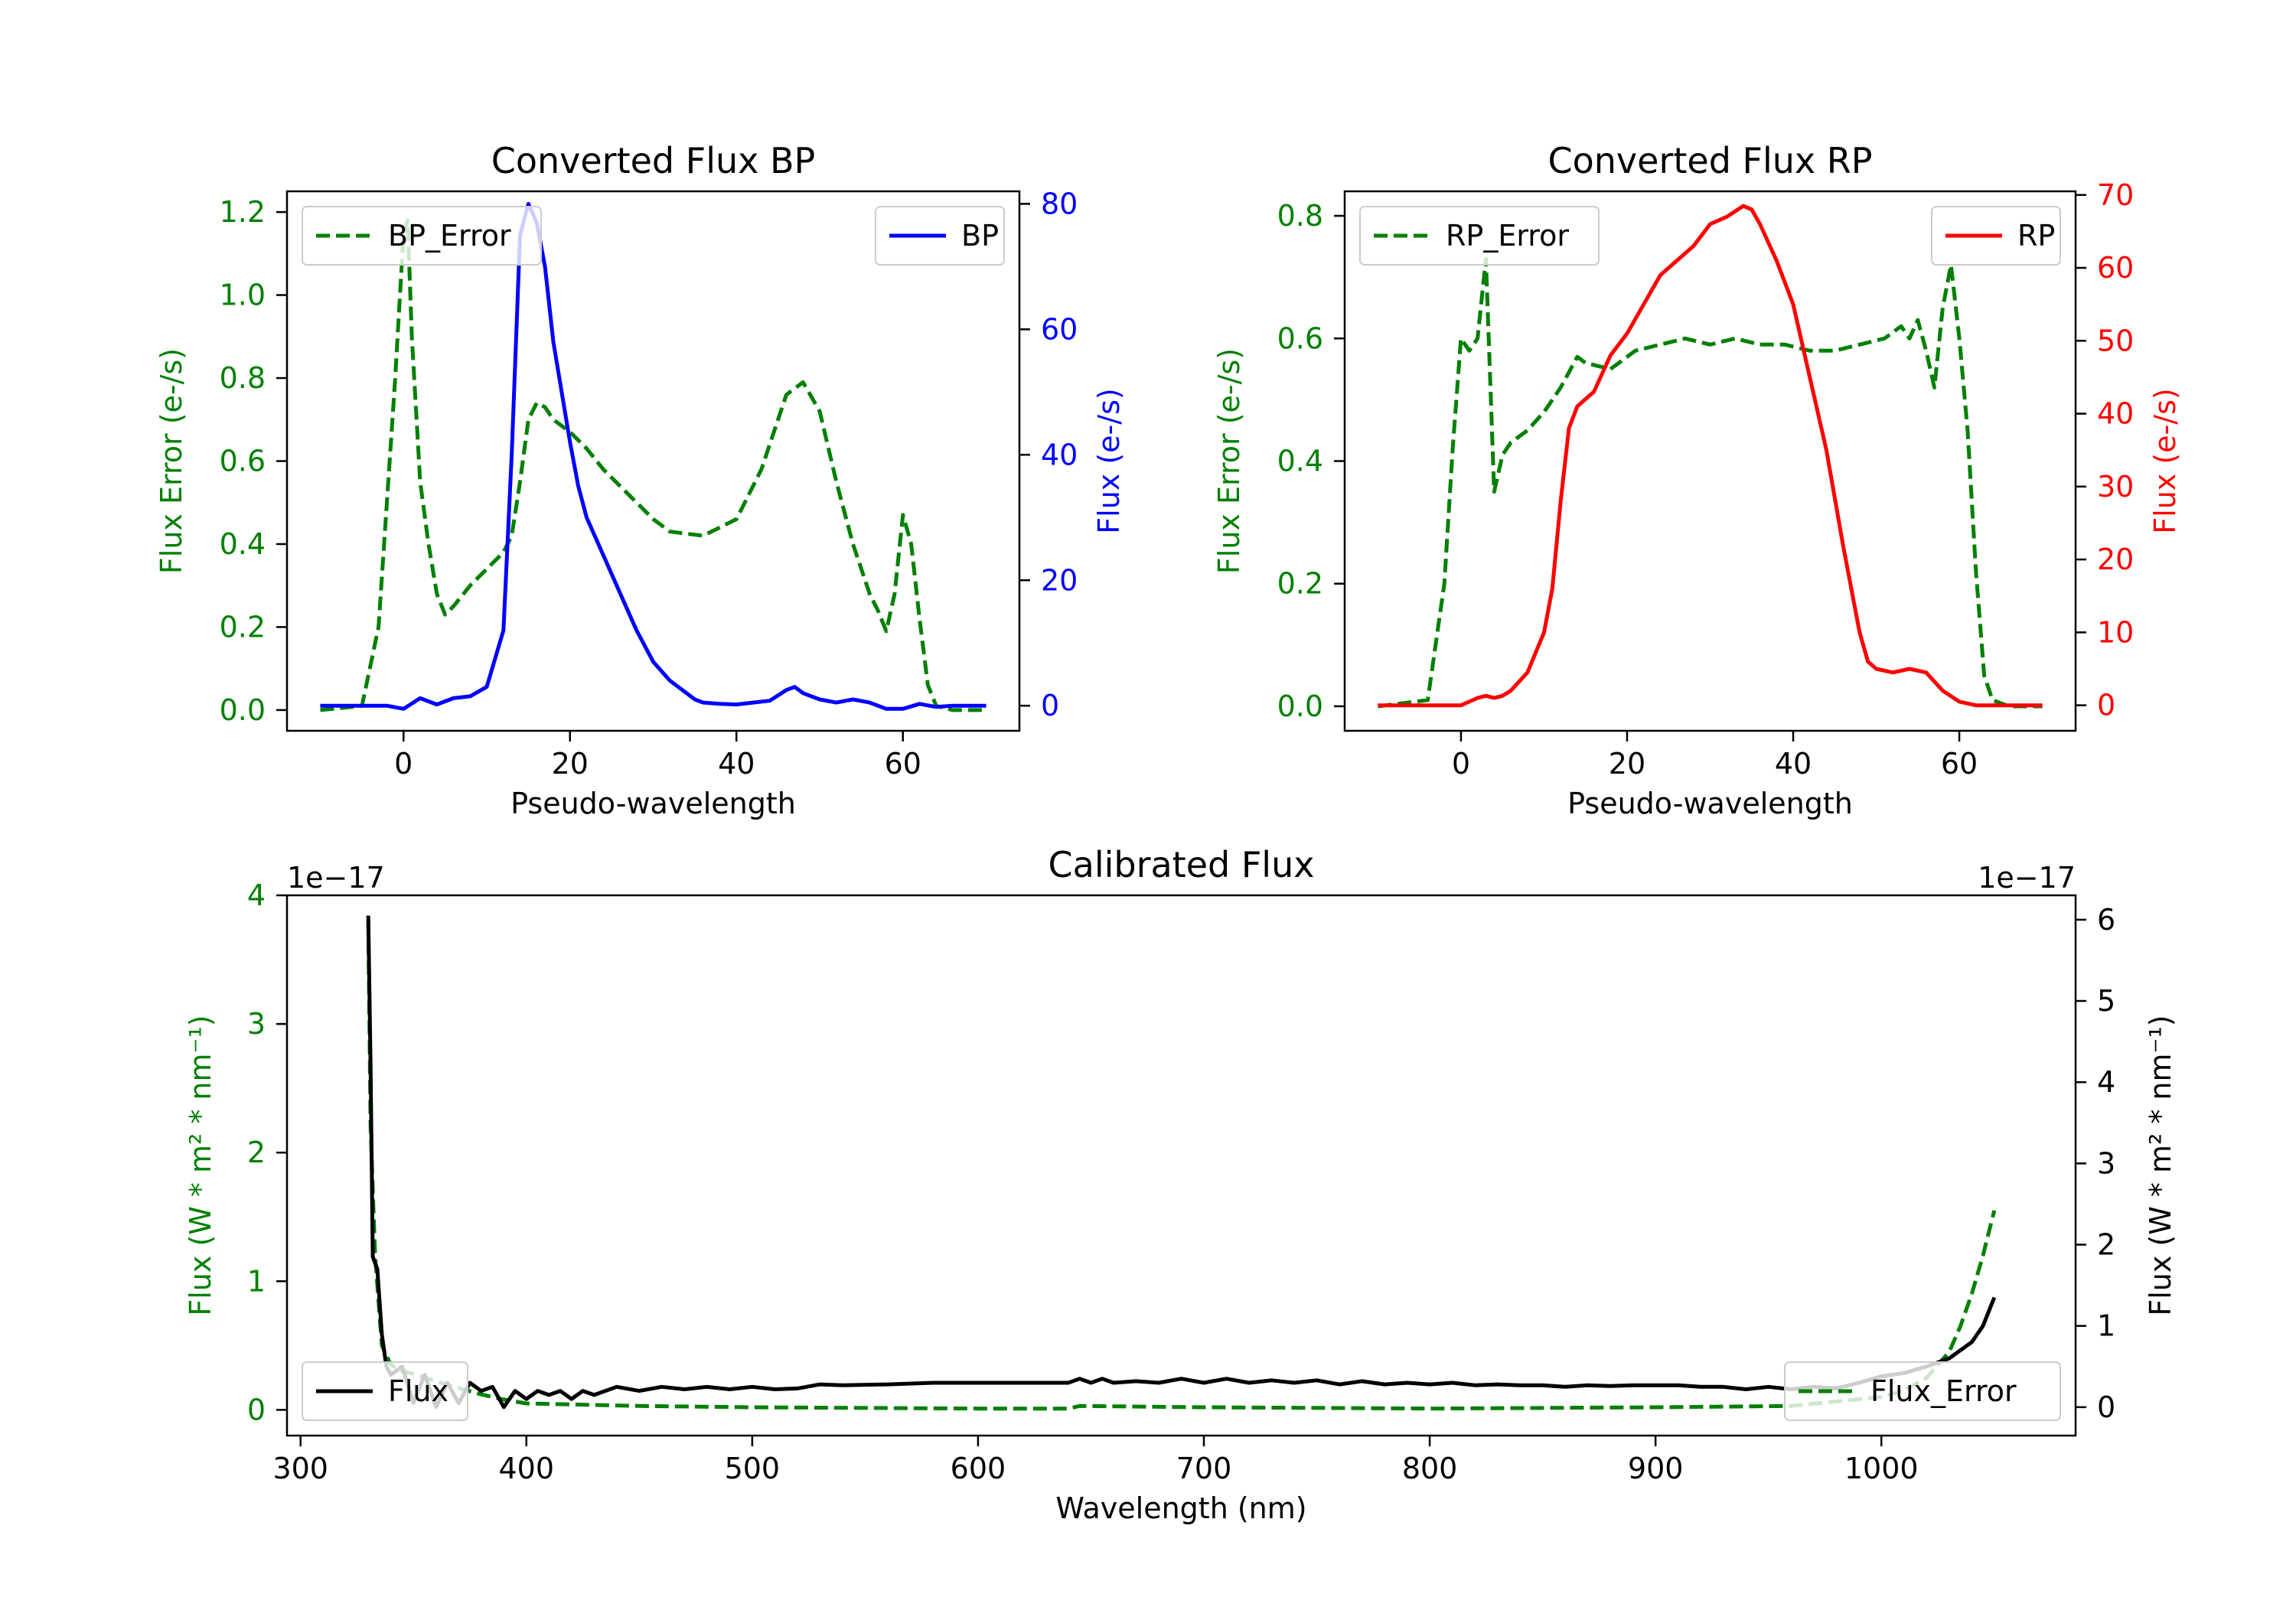 The width and height of the screenshot is (2296, 1607). I want to click on right-tick-label: 50, so click(2115, 340).